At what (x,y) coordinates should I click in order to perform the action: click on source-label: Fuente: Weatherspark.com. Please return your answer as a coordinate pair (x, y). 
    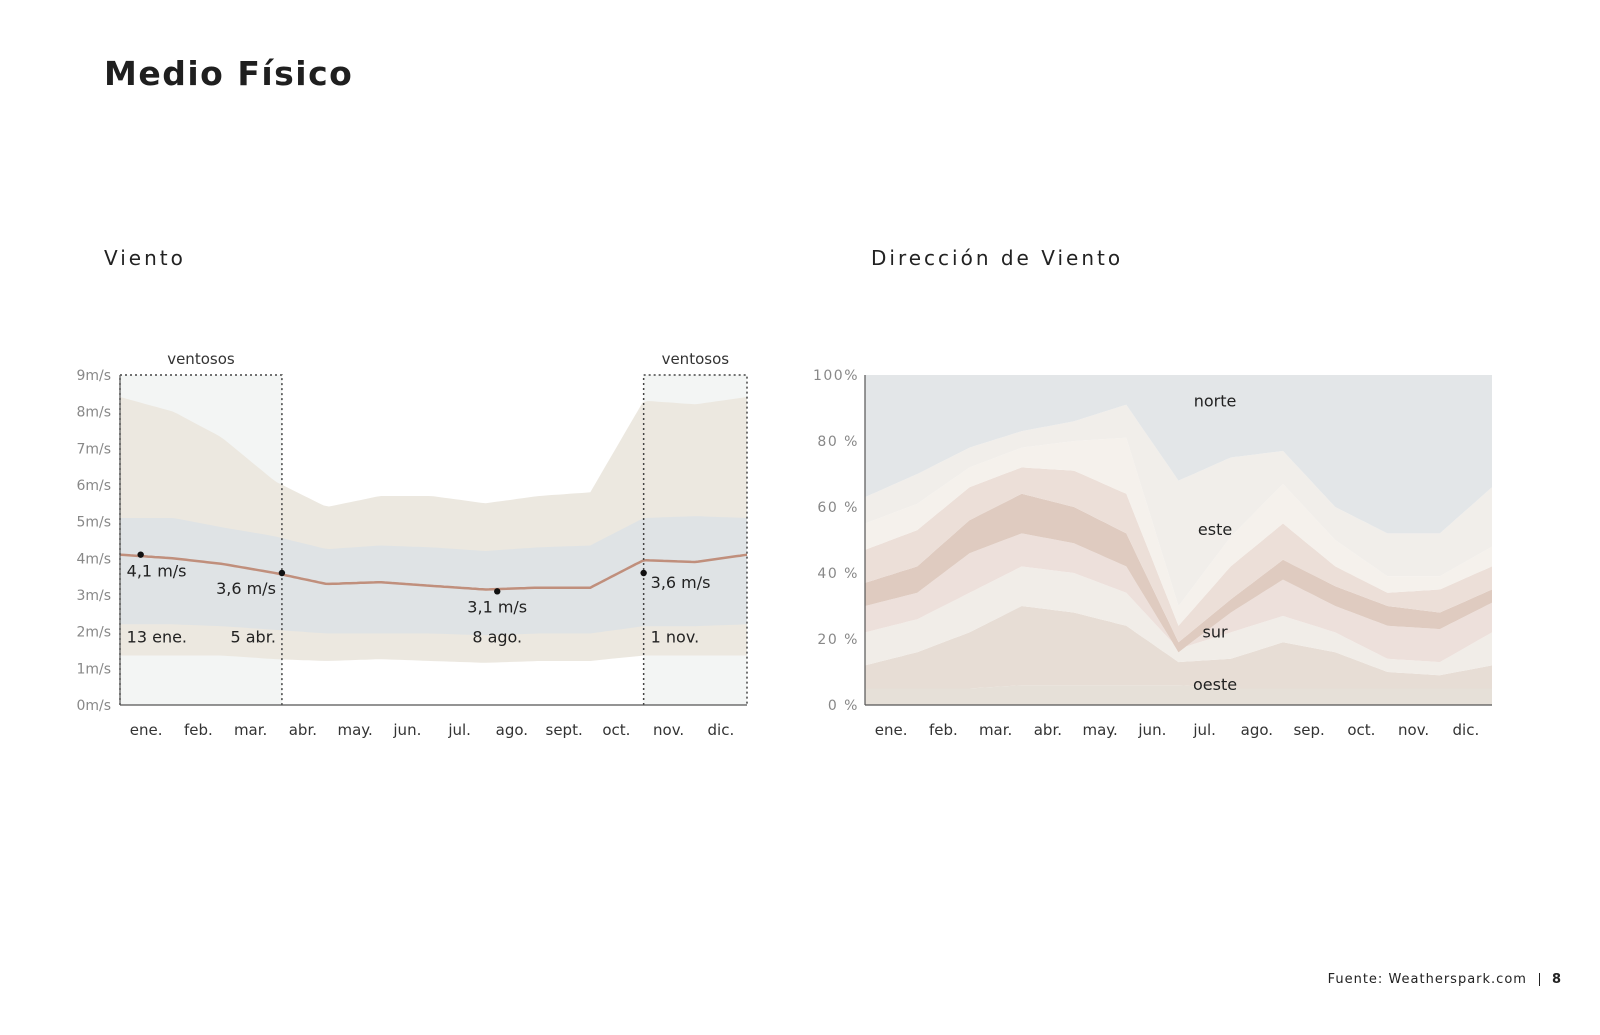
    Looking at the image, I should click on (1427, 979).